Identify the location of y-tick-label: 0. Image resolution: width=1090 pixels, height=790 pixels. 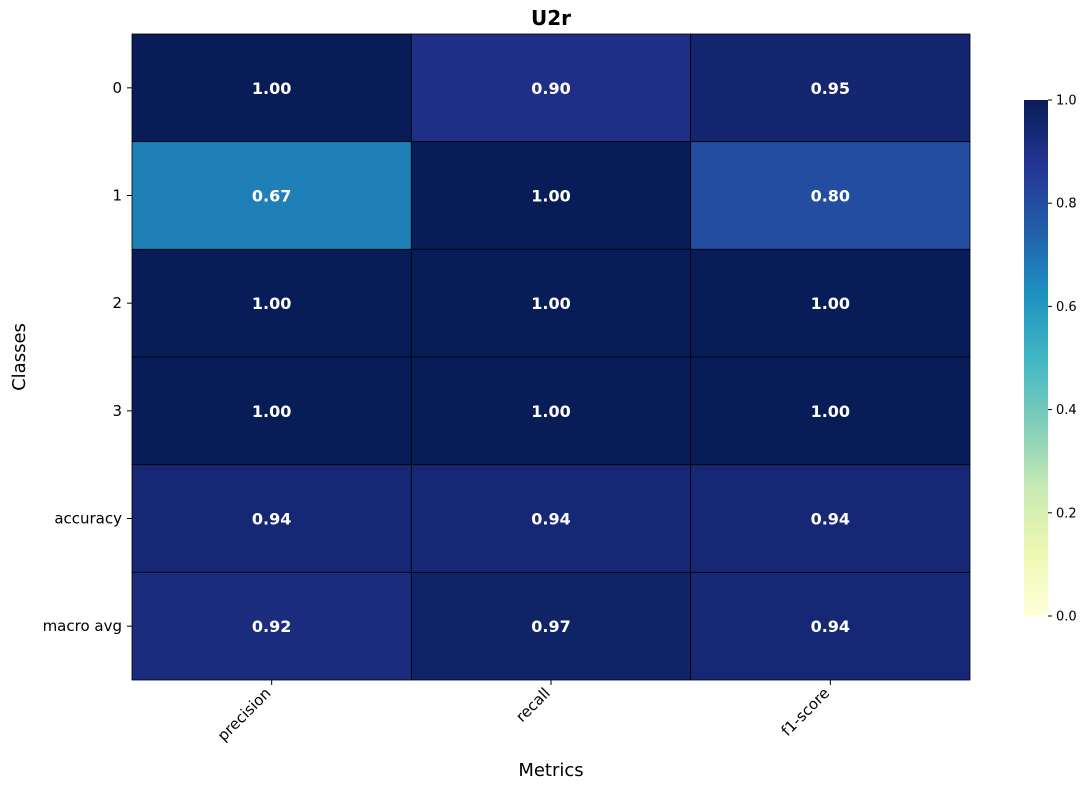
(117, 88).